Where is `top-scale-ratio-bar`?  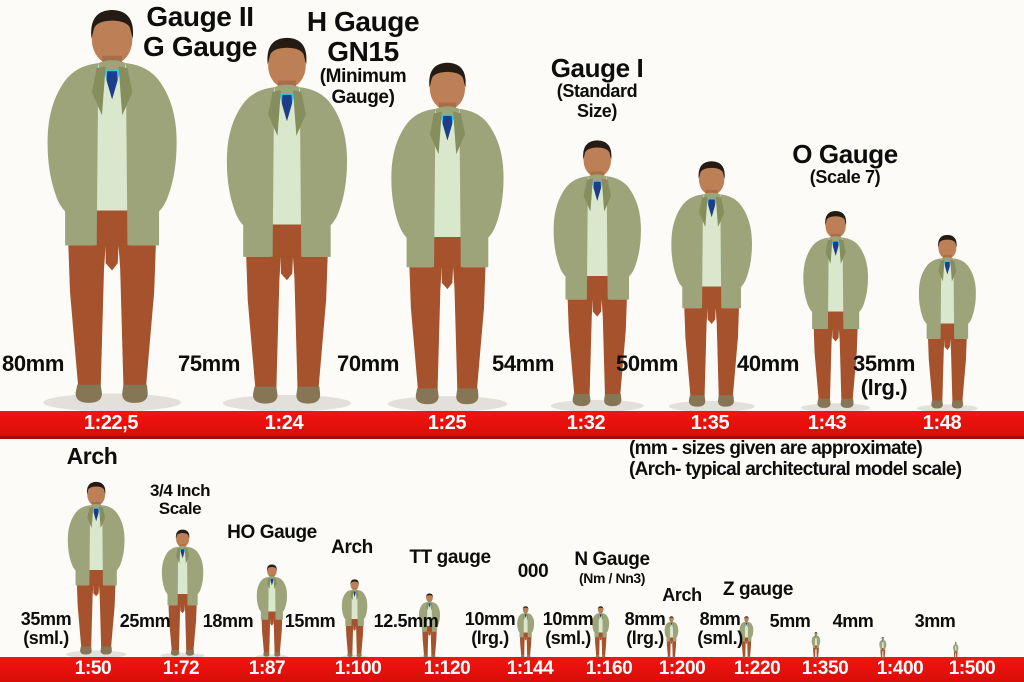
top-scale-ratio-bar is located at coordinates (512, 425).